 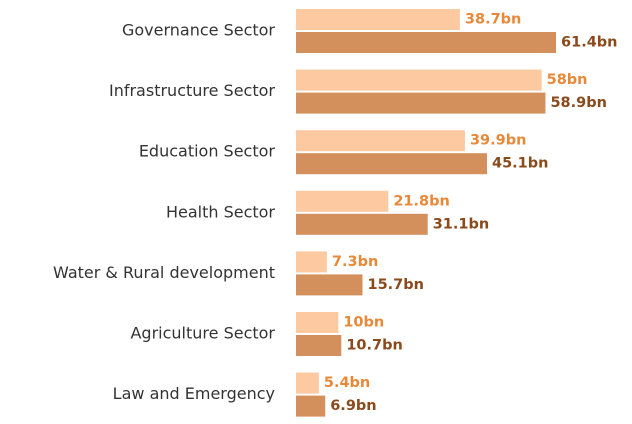 I want to click on value-label: 6.9bn, so click(x=353, y=406).